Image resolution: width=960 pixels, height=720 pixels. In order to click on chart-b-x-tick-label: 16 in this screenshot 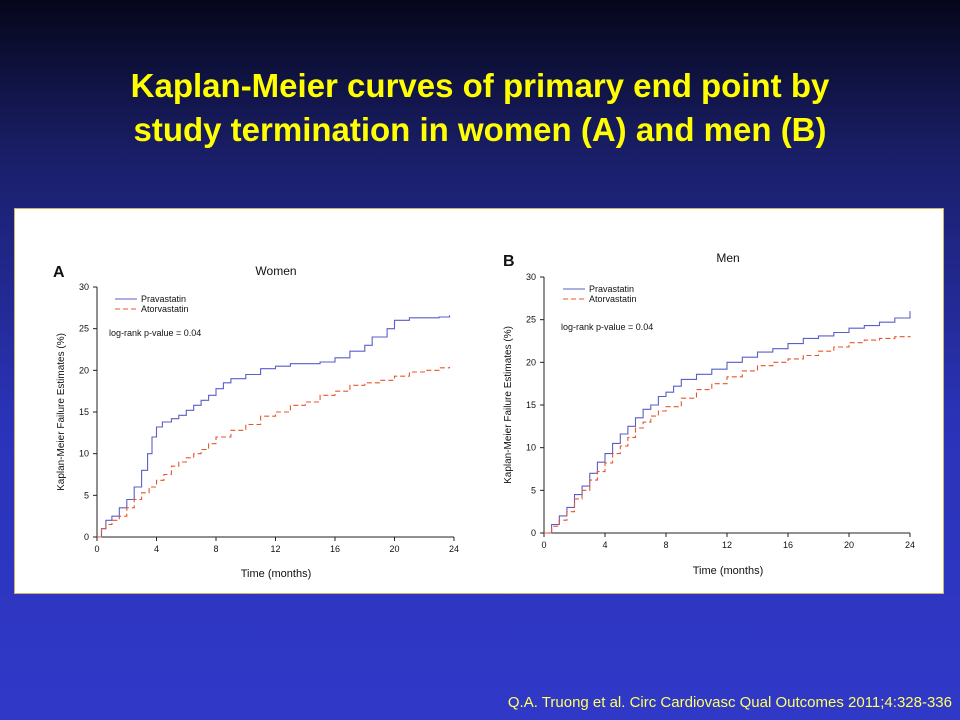, I will do `click(788, 545)`.